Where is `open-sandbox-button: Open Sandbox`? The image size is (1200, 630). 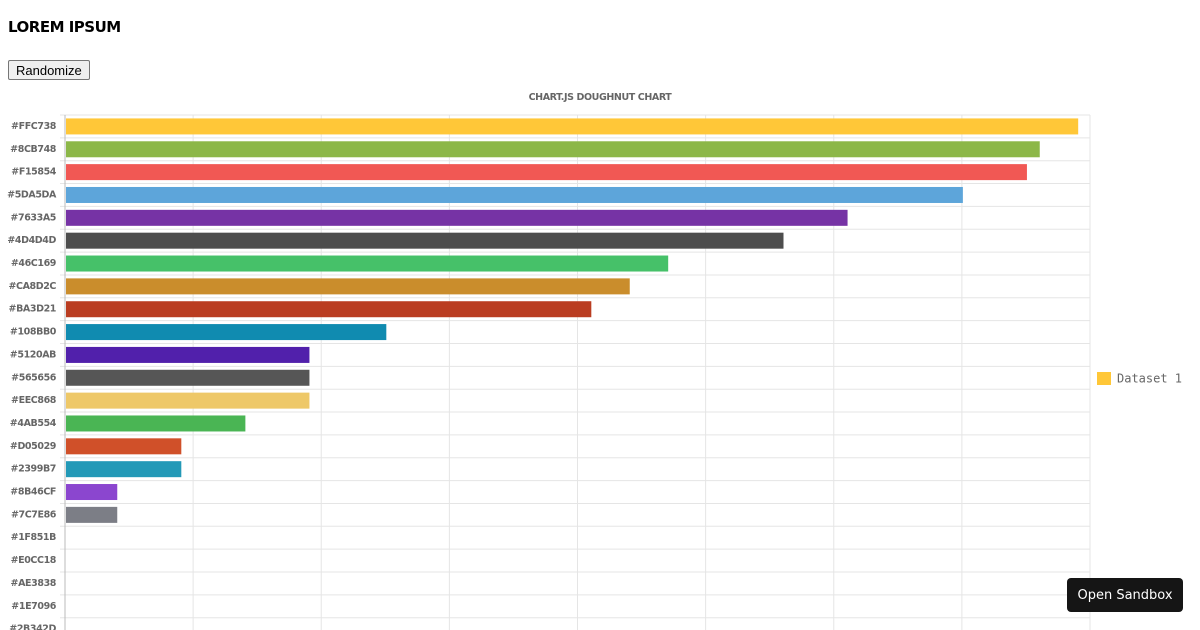 open-sandbox-button: Open Sandbox is located at coordinates (1125, 595).